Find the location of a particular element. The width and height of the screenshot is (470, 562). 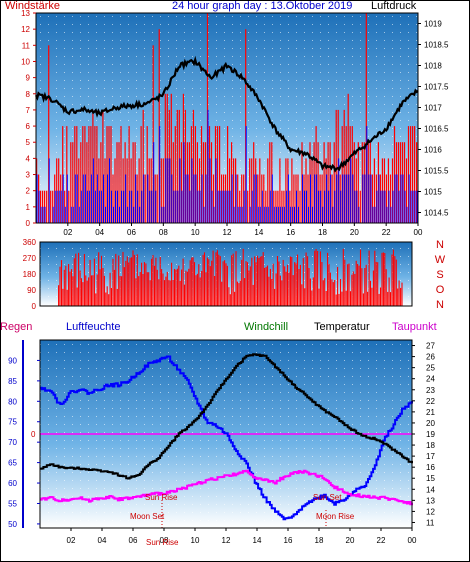

hour-tick-label: 00 is located at coordinates (412, 540).